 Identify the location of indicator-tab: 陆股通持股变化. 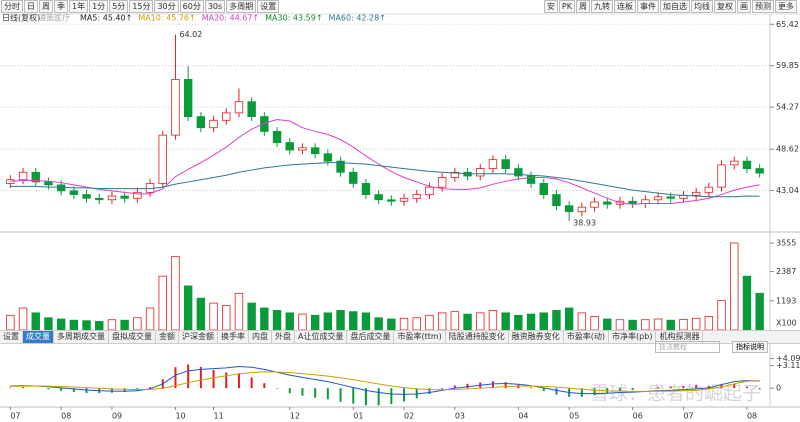
(477, 337).